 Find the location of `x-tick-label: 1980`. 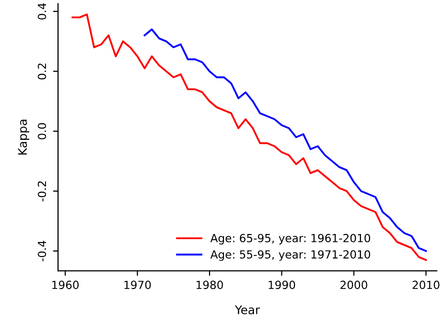

x-tick-label: 1980 is located at coordinates (209, 285).